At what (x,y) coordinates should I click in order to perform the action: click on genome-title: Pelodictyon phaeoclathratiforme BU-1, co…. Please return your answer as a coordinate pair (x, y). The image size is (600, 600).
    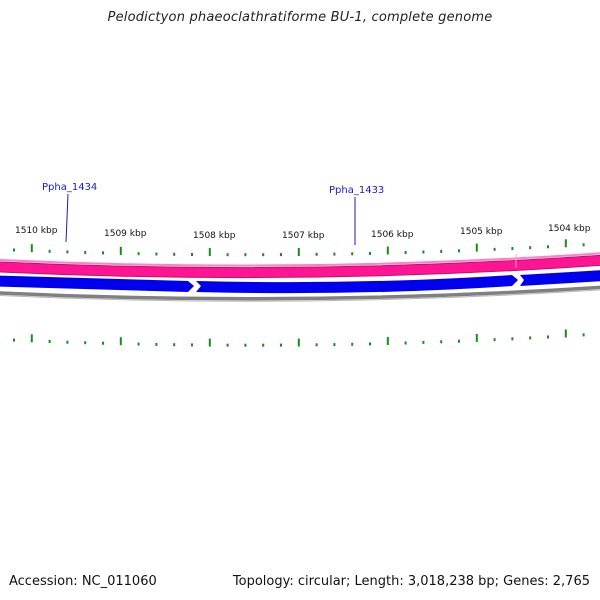
    Looking at the image, I should click on (300, 17).